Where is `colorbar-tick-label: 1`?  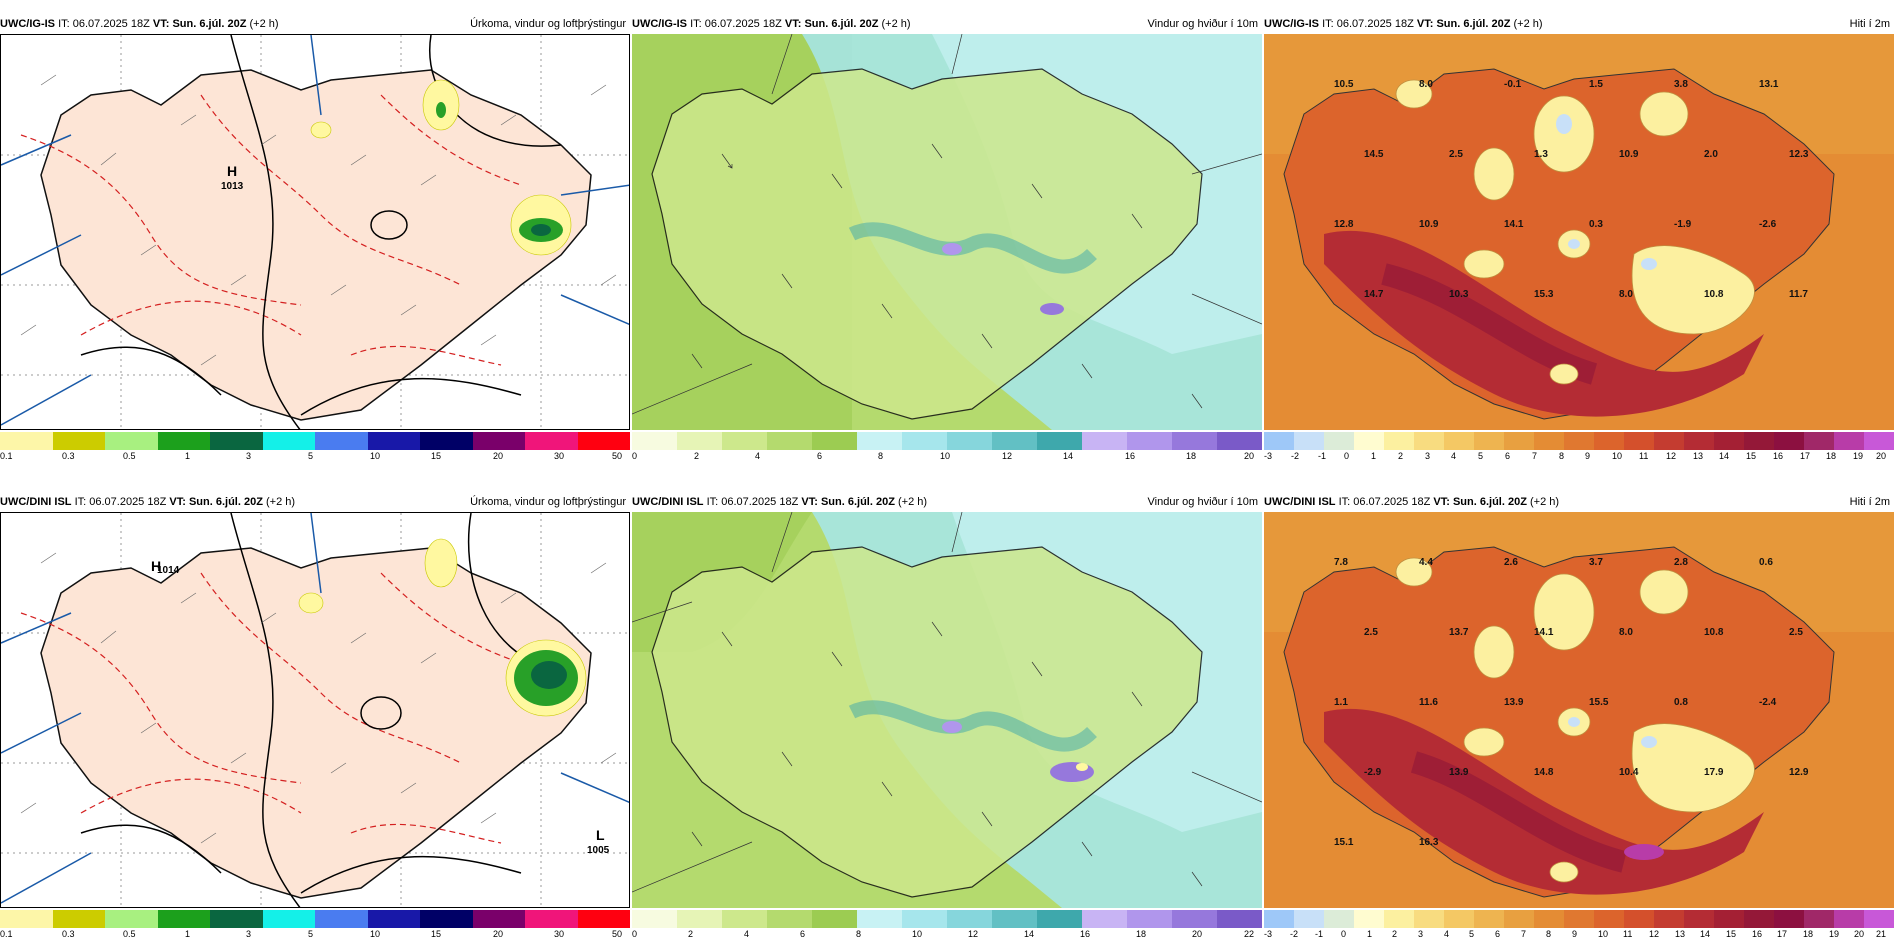
colorbar-tick-label: 1 is located at coordinates (1370, 934).